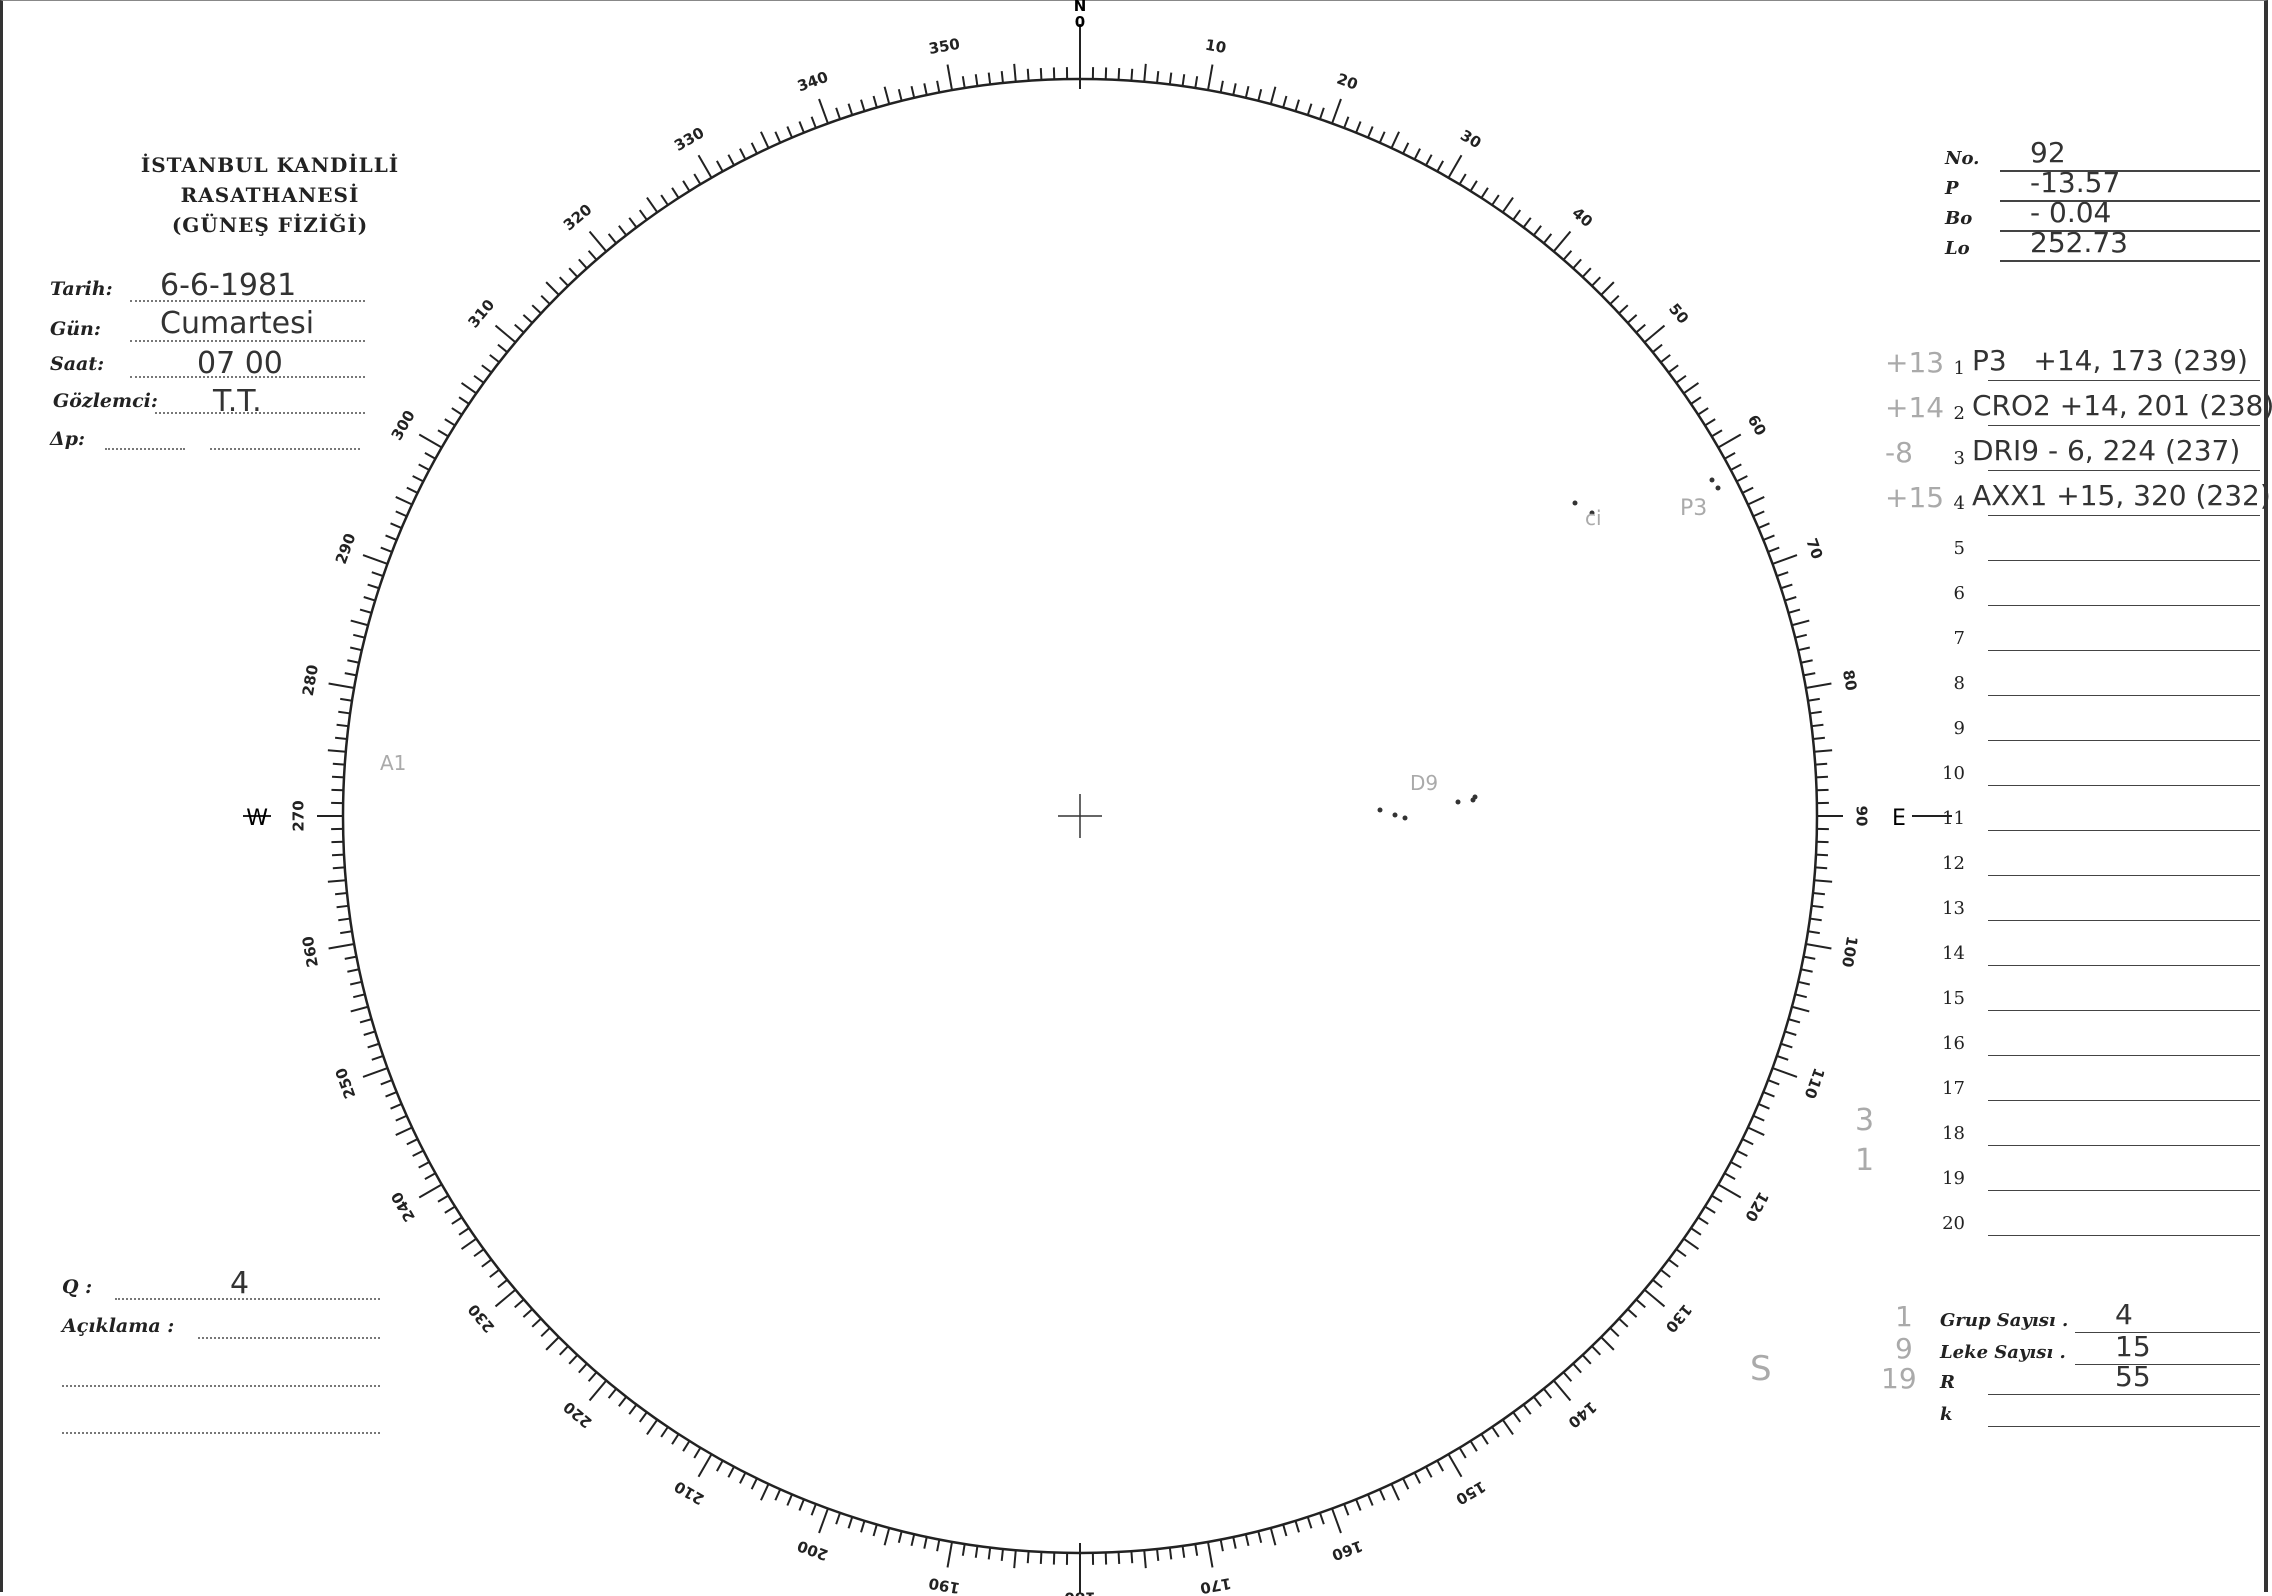 This screenshot has height=1596, width=2272. Describe the element at coordinates (247, 1299) in the screenshot. I see `q-line` at that location.